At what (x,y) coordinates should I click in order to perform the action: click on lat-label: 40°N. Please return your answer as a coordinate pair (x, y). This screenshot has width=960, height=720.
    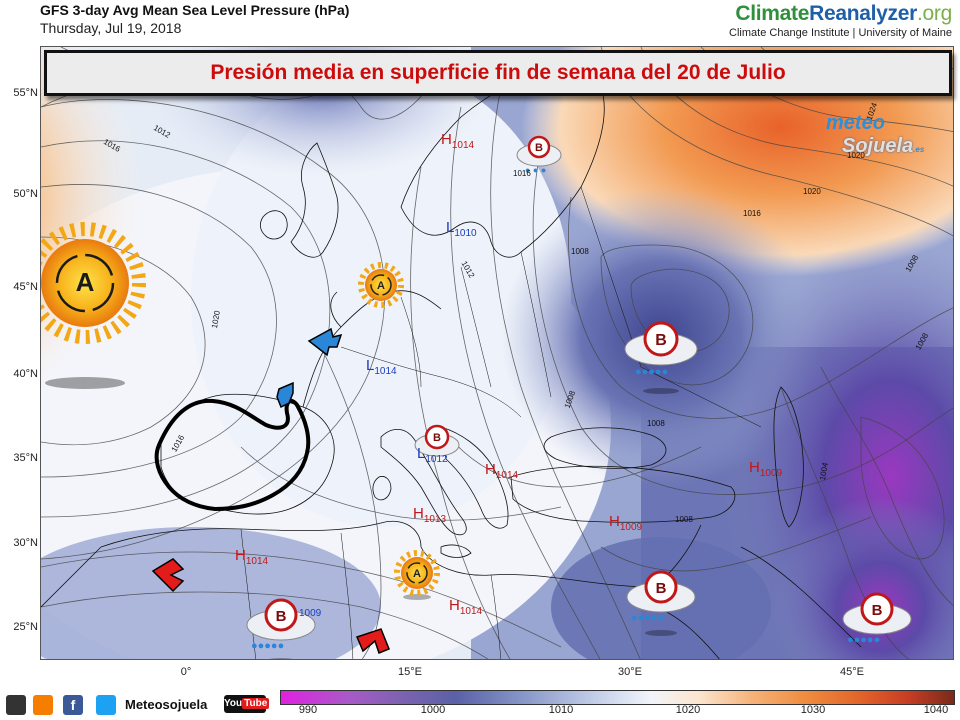
    Looking at the image, I should click on (25, 374).